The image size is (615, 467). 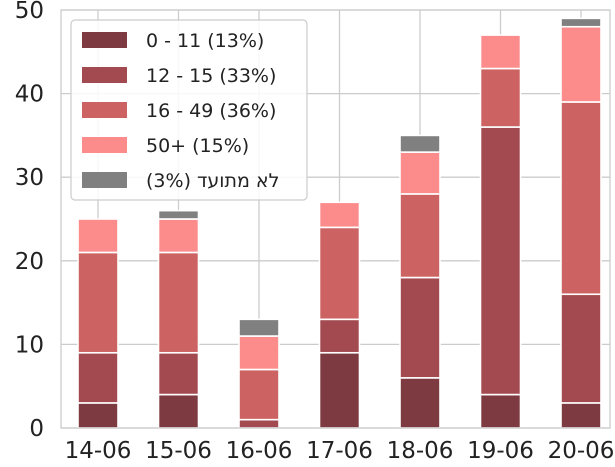 I want to click on legend-label: לא מתועד (3%), so click(x=212, y=181).